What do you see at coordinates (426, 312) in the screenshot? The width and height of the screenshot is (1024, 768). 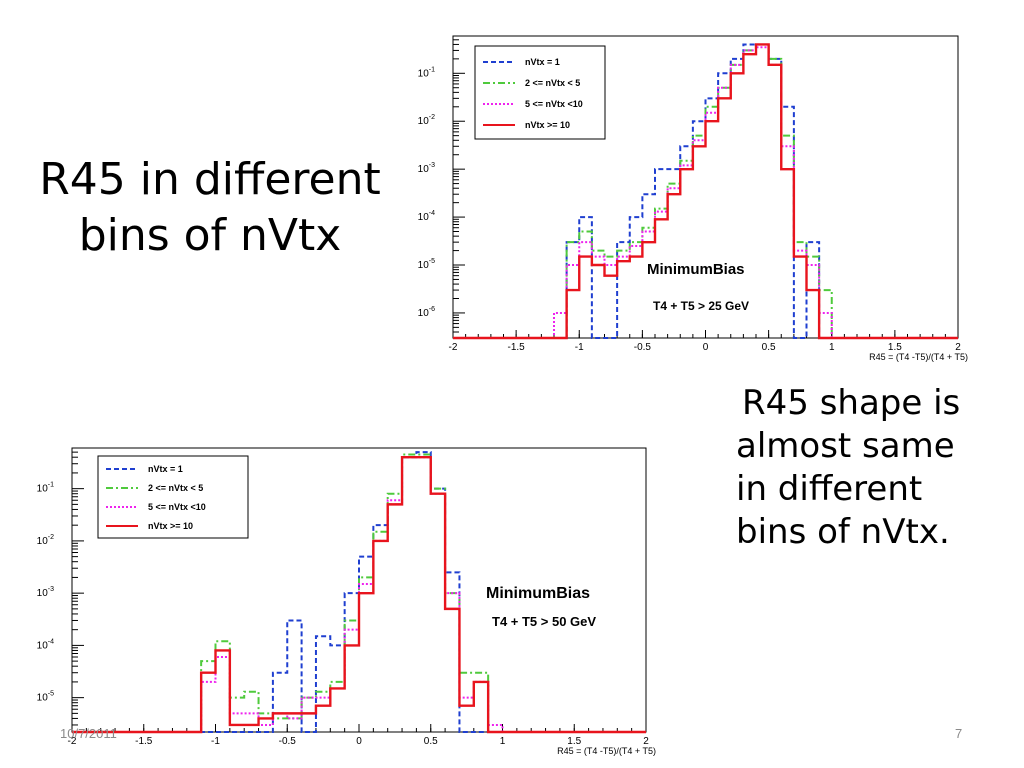 I see `y-tick-label: 10⁻⁶` at bounding box center [426, 312].